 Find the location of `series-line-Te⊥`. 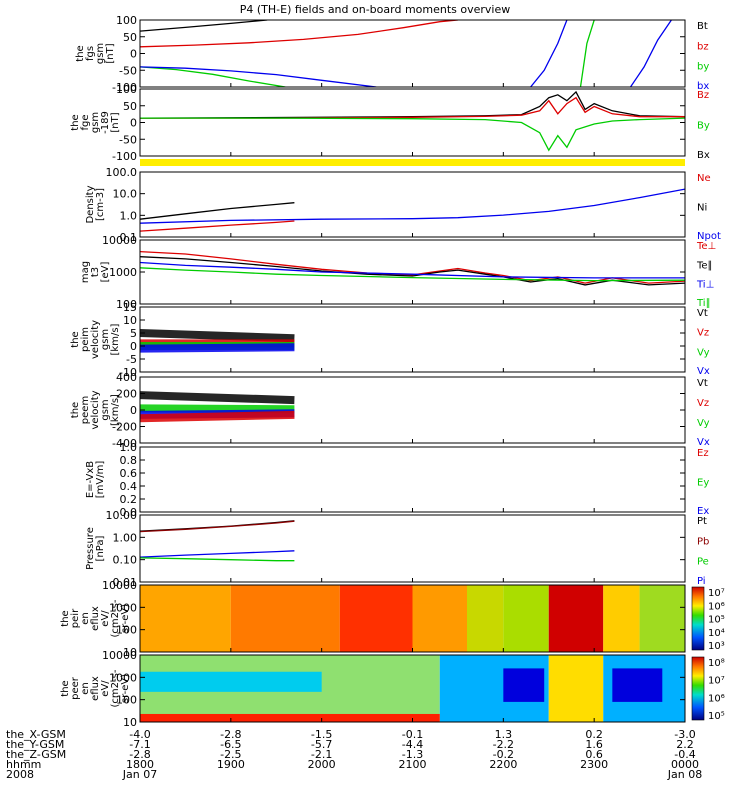

series-line-Te⊥ is located at coordinates (412, 267).